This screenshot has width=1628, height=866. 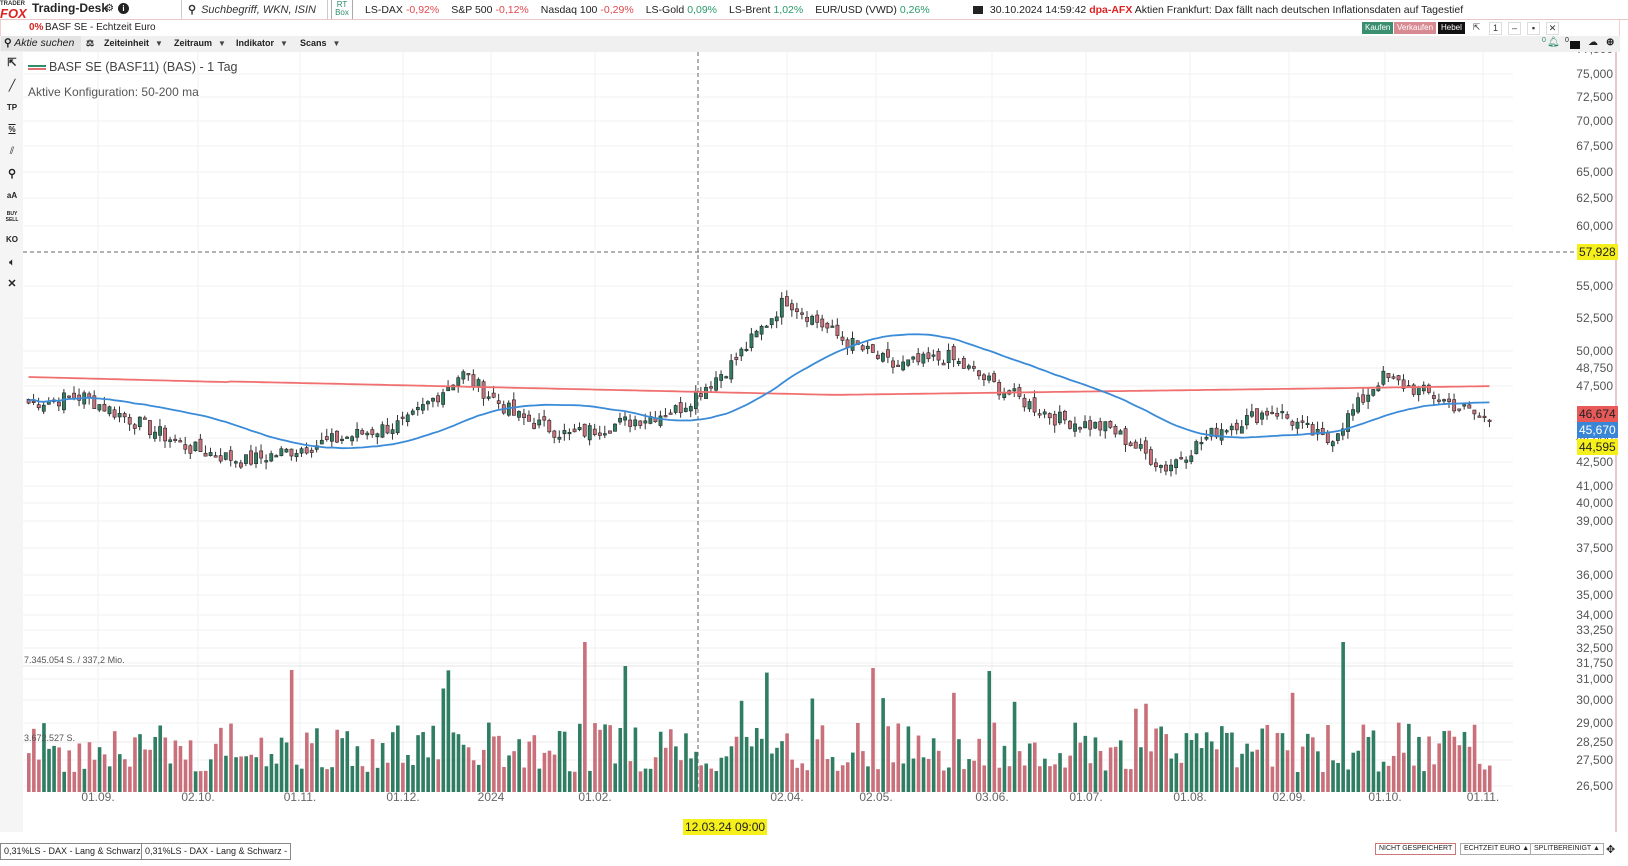 I want to click on svg-text: 77,500, so click(x=1594, y=54).